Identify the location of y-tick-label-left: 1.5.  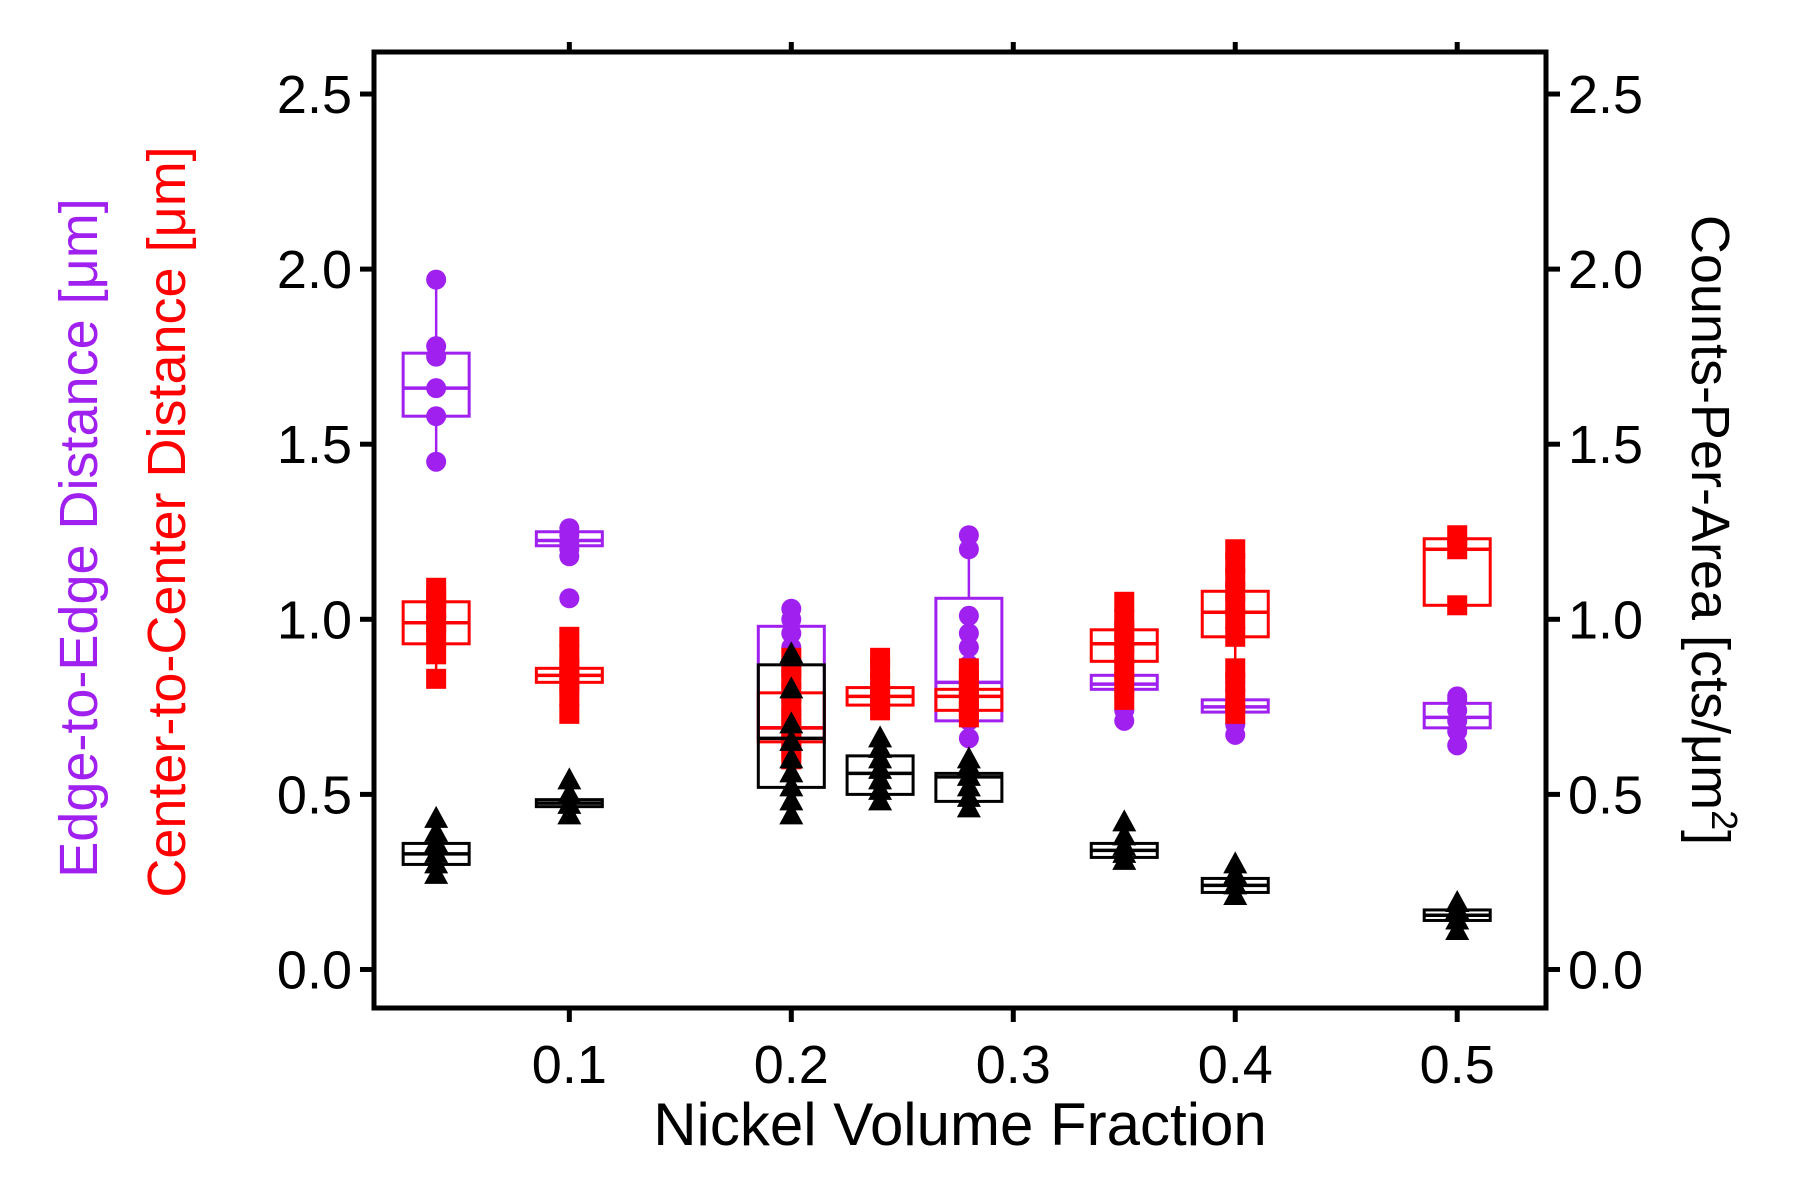
(314, 445).